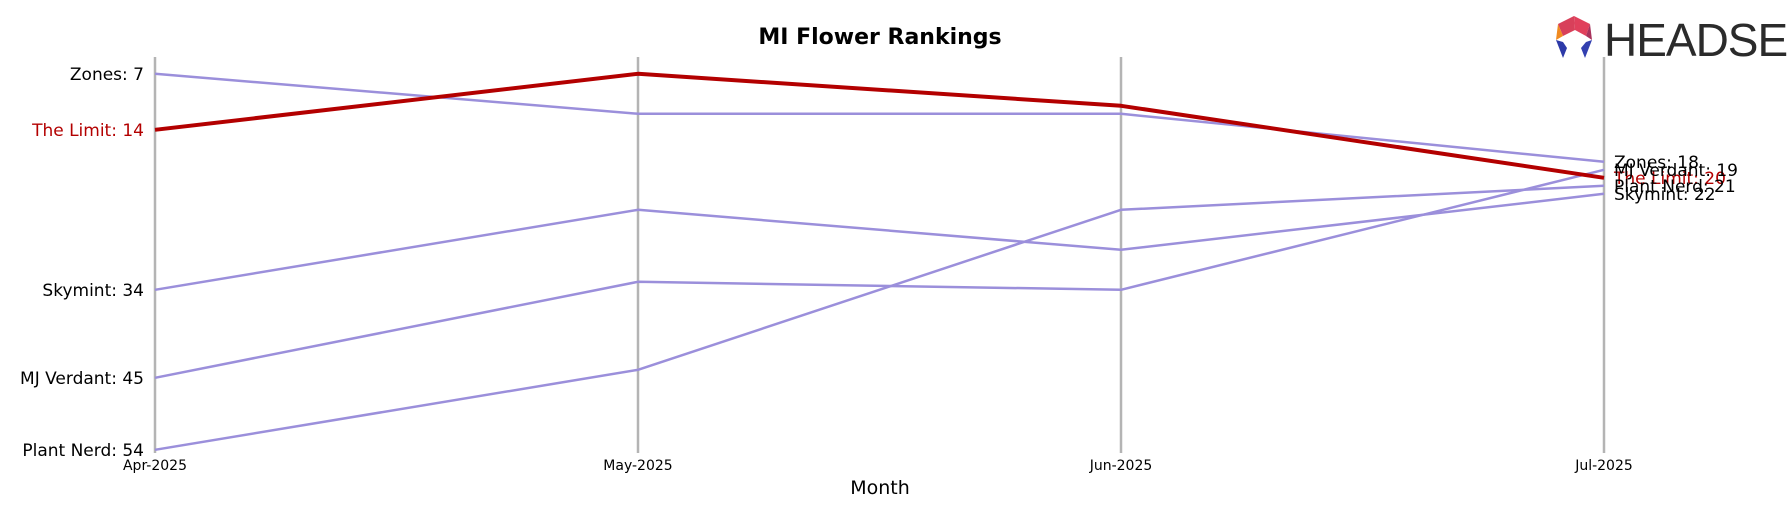 This screenshot has height=507, width=1788. What do you see at coordinates (155, 466) in the screenshot?
I see `x-tick-label: Apr-2025` at bounding box center [155, 466].